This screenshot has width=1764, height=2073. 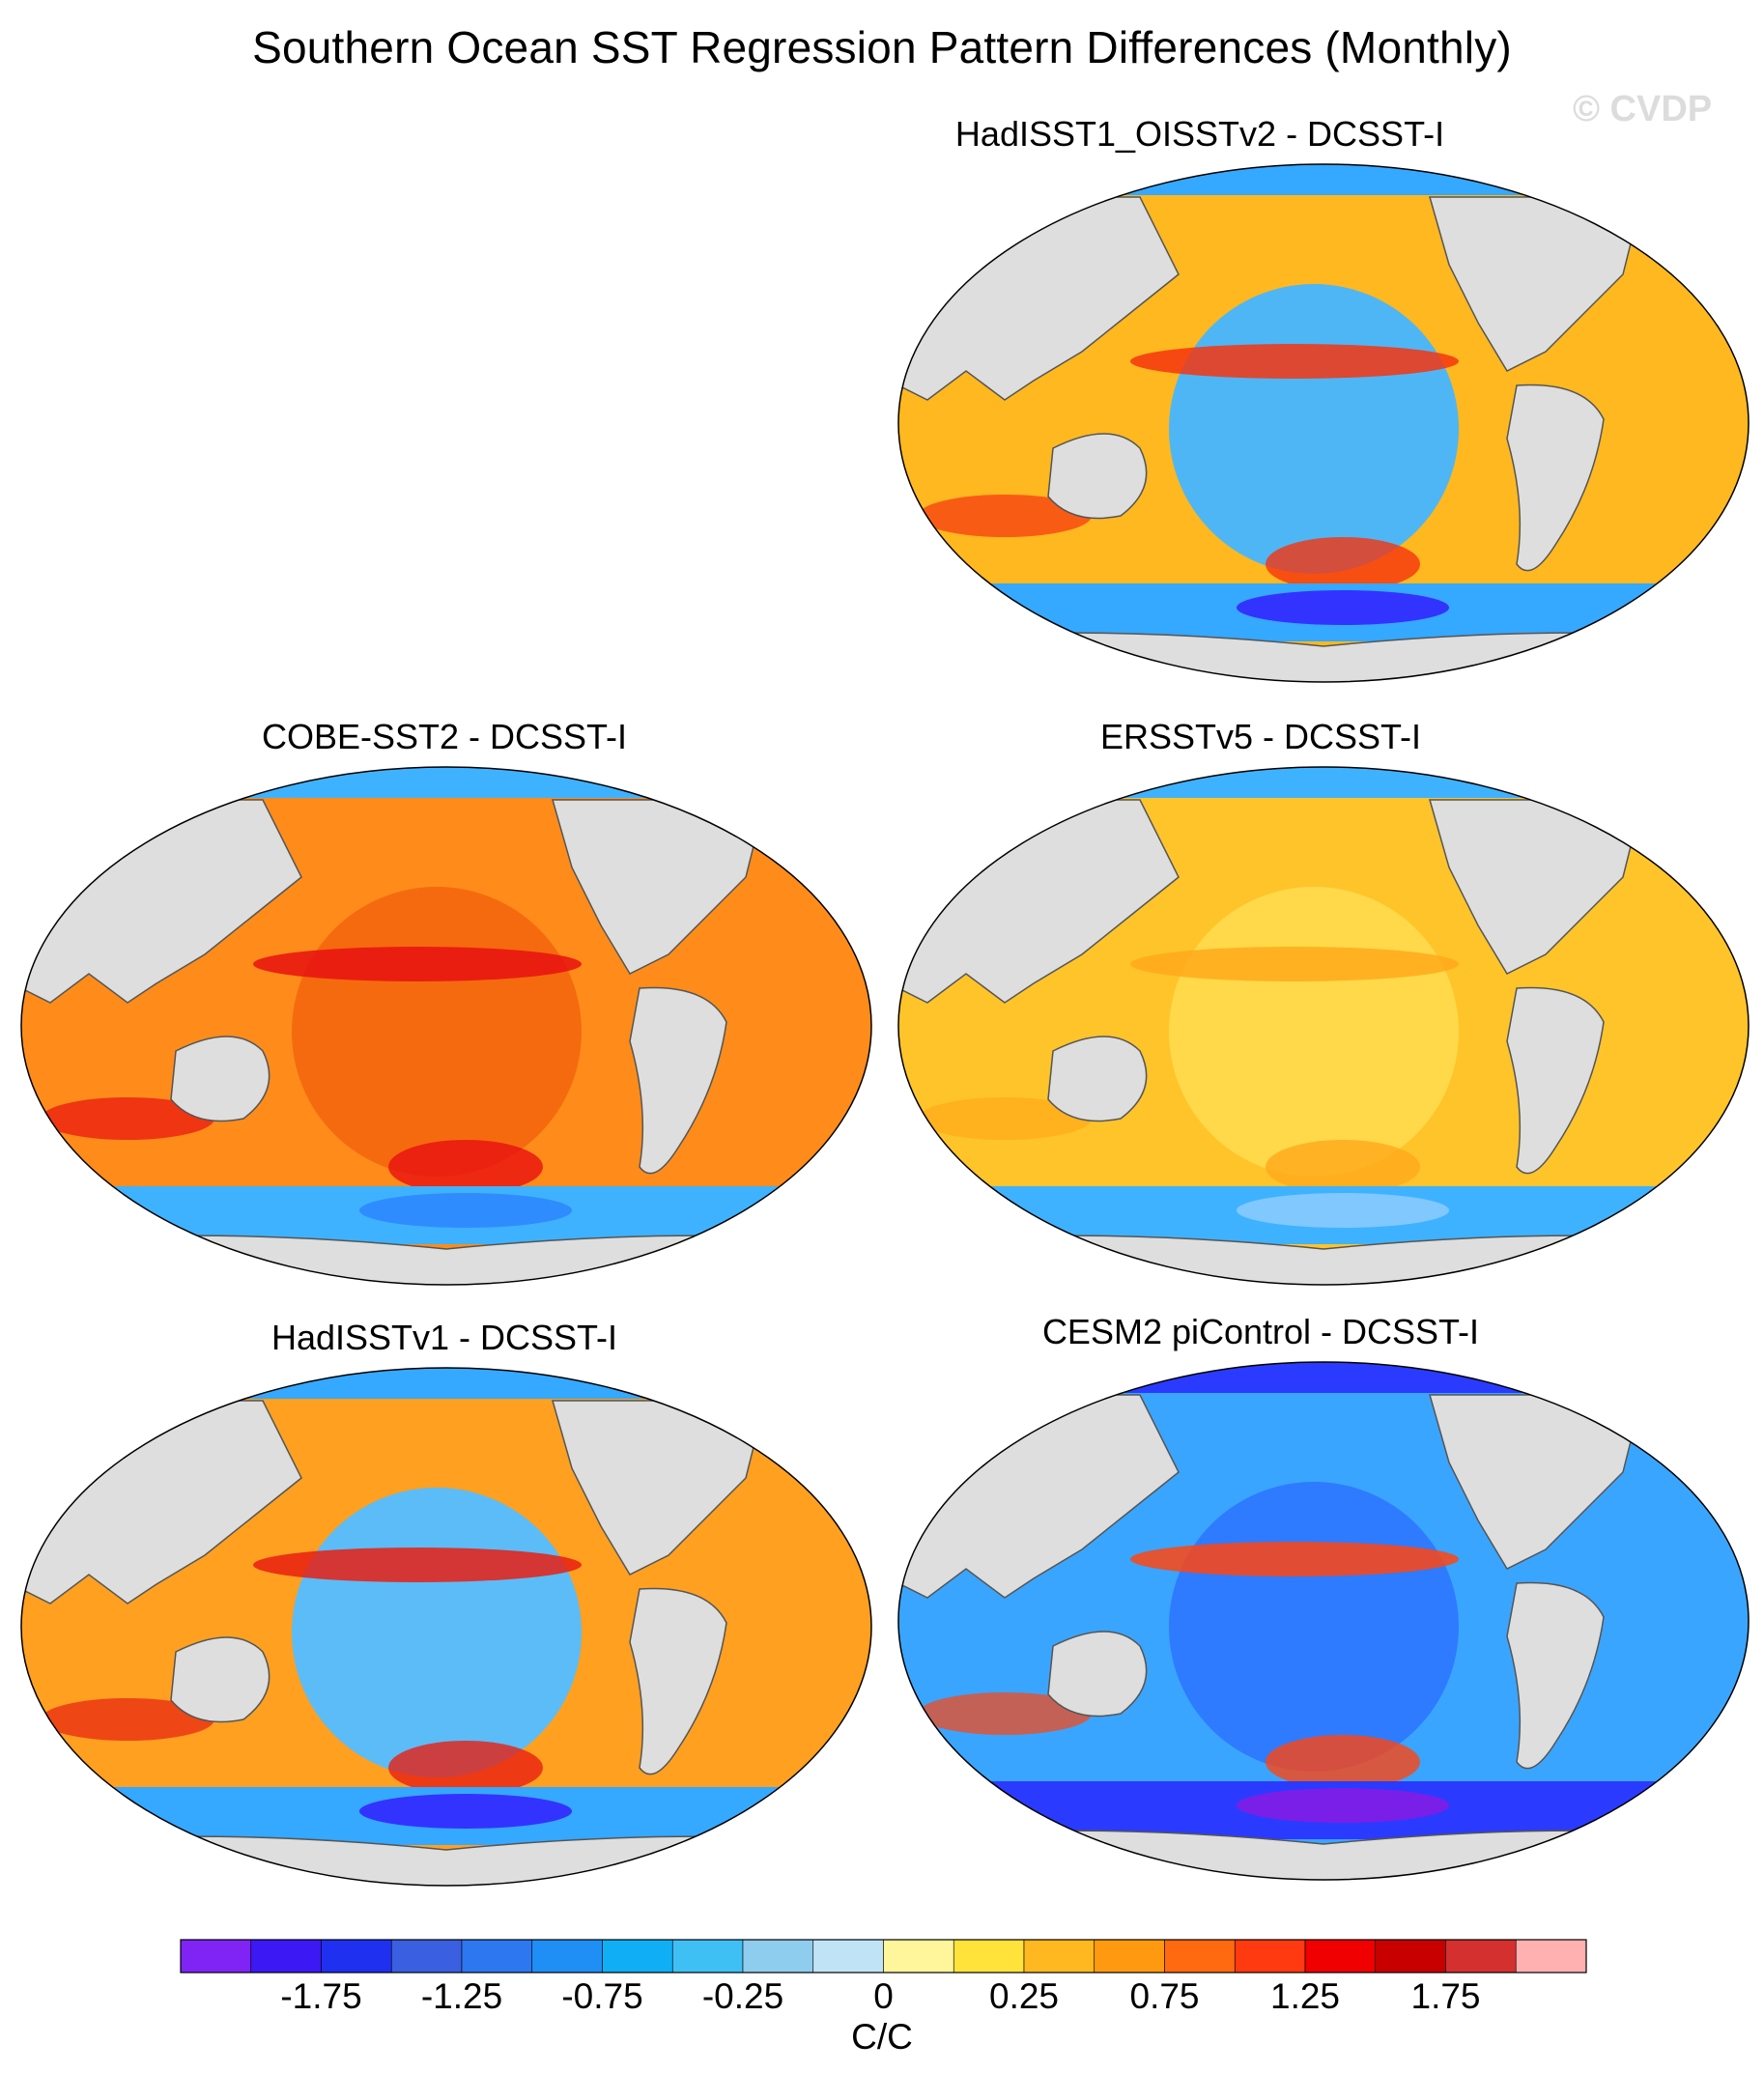 I want to click on colorbar-tick-label: 0, so click(x=883, y=1996).